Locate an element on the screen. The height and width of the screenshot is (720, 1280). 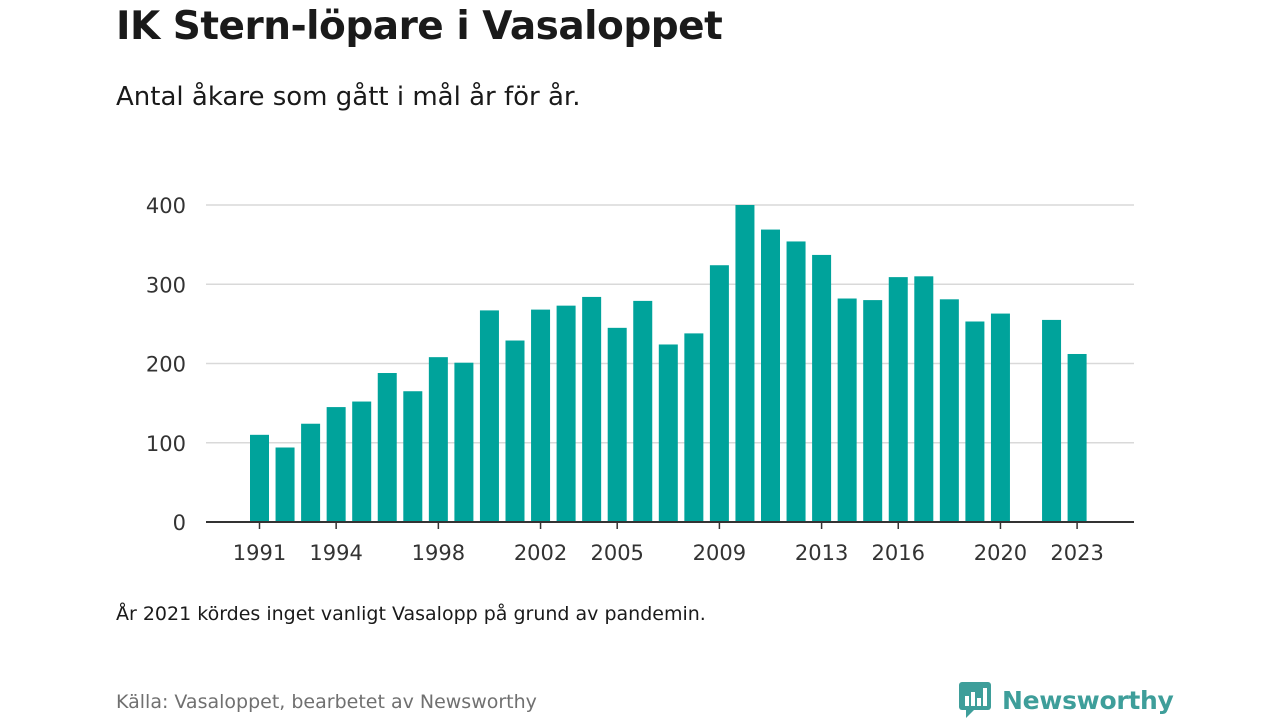
x-tick-label: 2009 is located at coordinates (719, 553).